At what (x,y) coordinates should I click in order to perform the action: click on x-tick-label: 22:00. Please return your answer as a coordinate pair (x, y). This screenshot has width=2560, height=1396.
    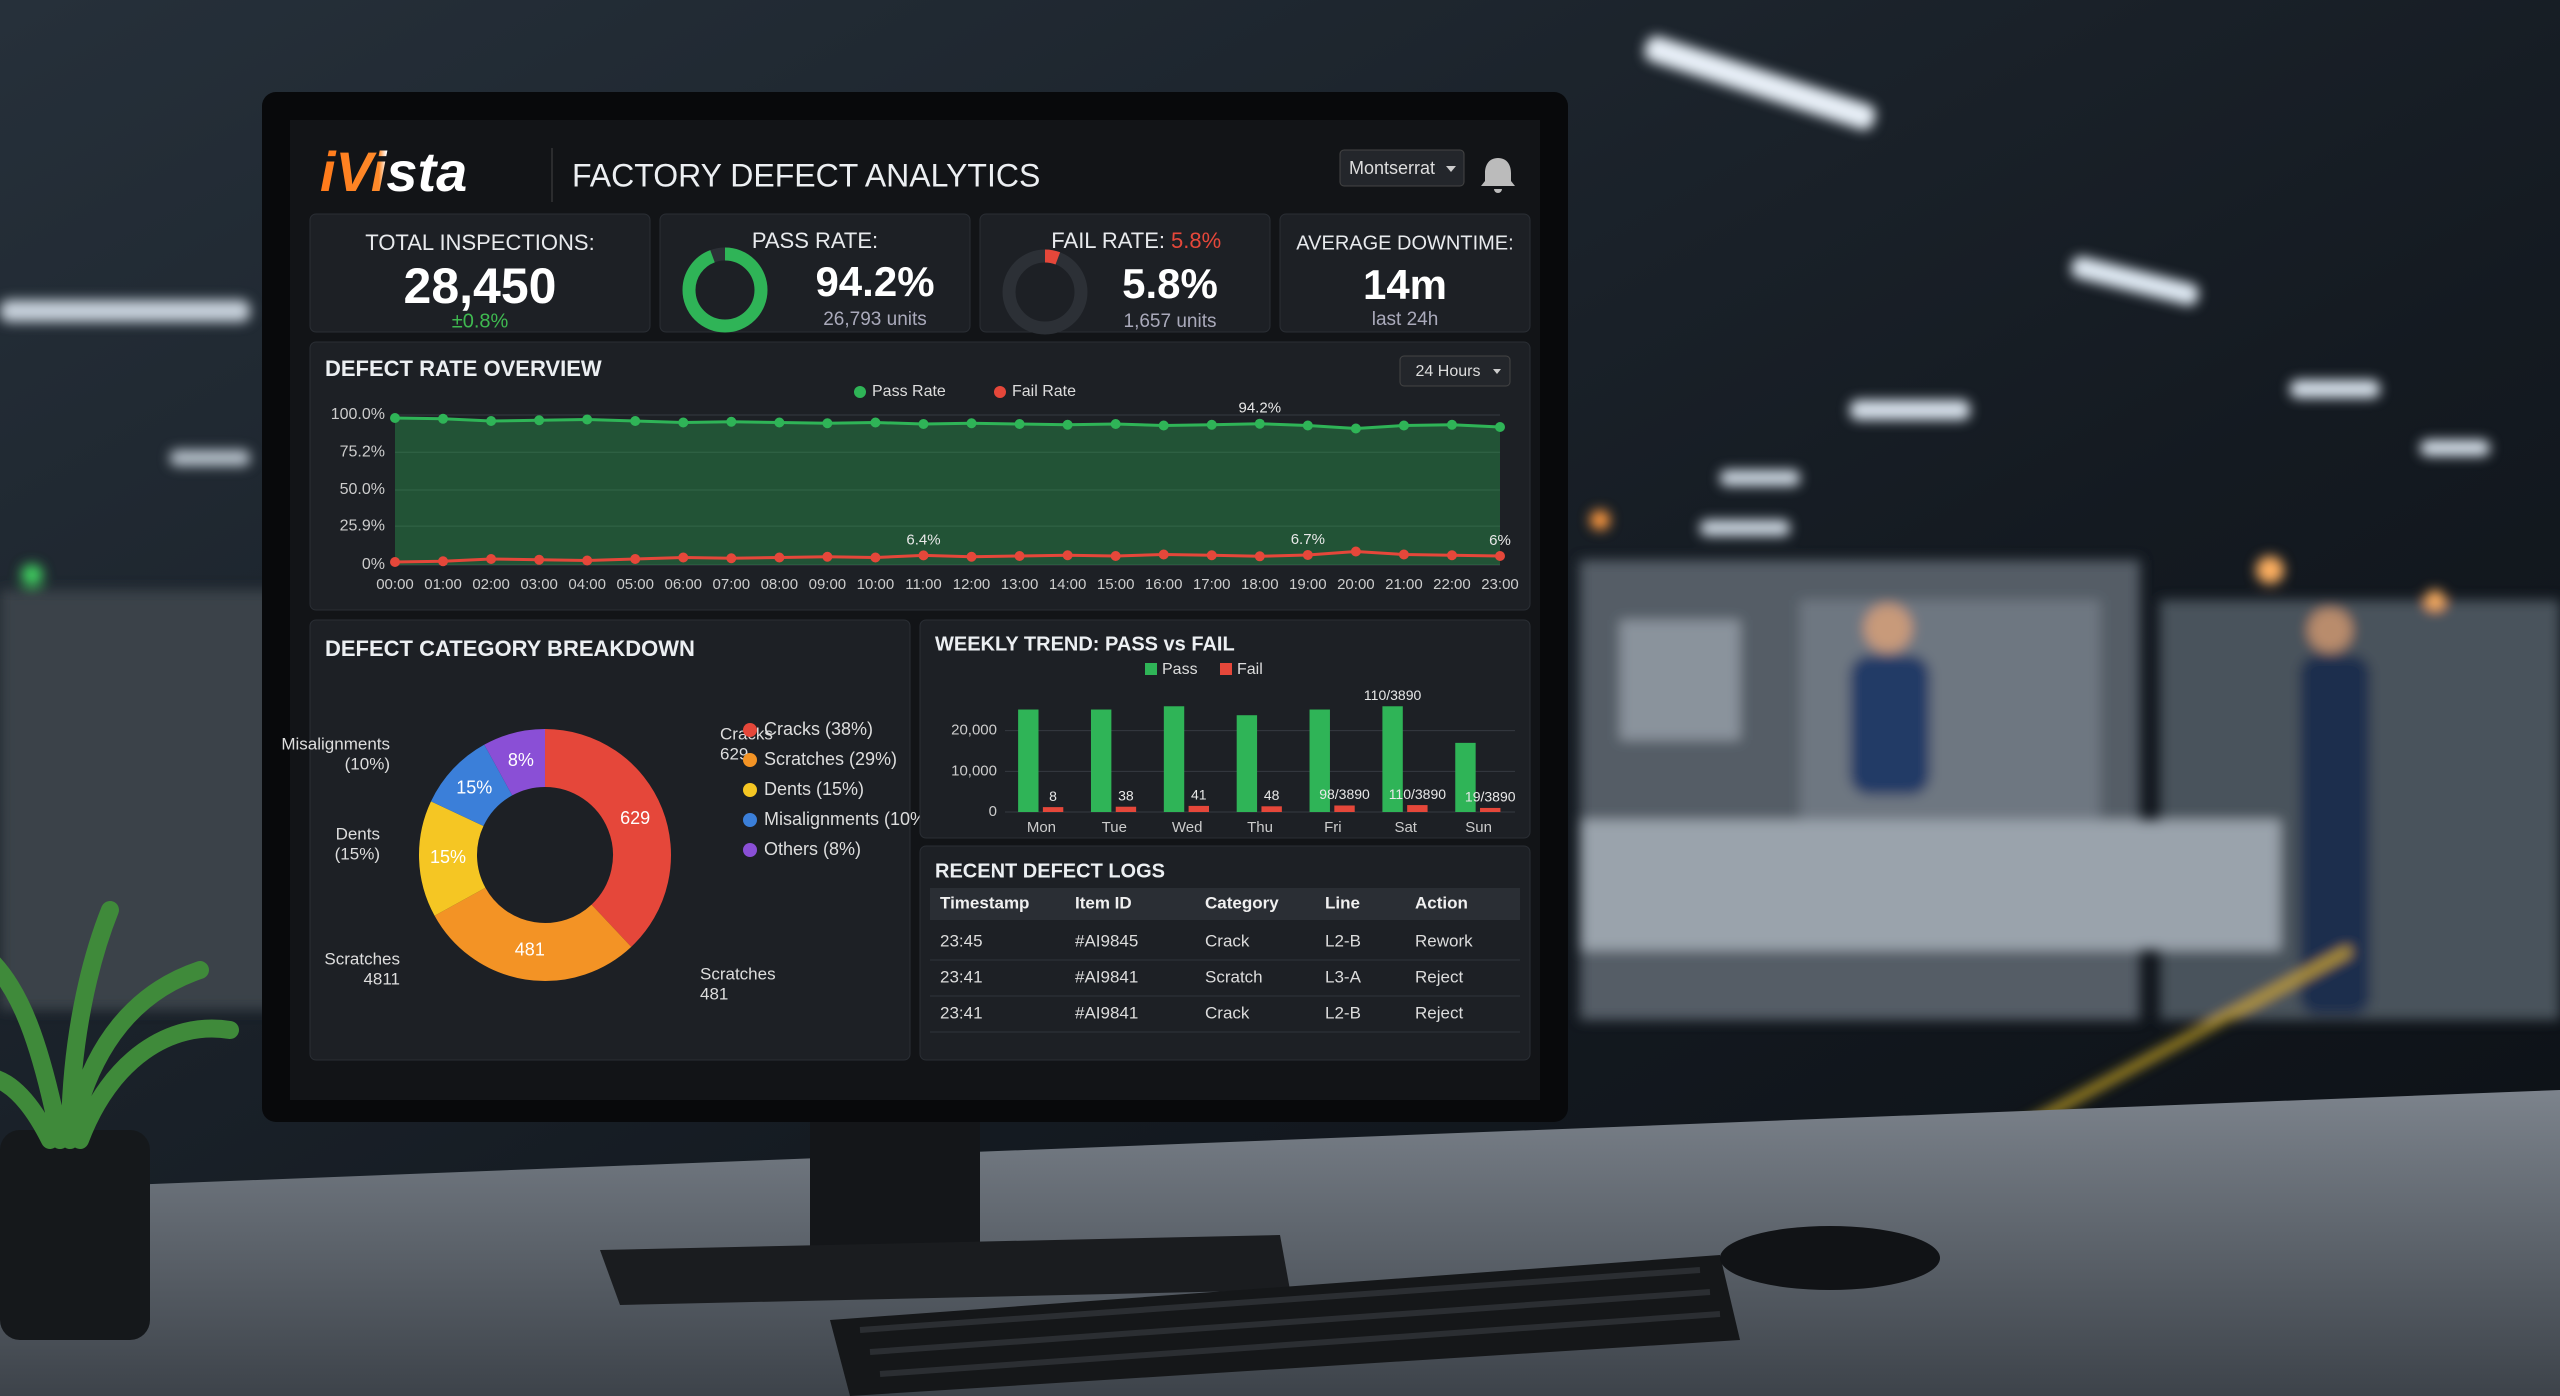
    Looking at the image, I should click on (1452, 584).